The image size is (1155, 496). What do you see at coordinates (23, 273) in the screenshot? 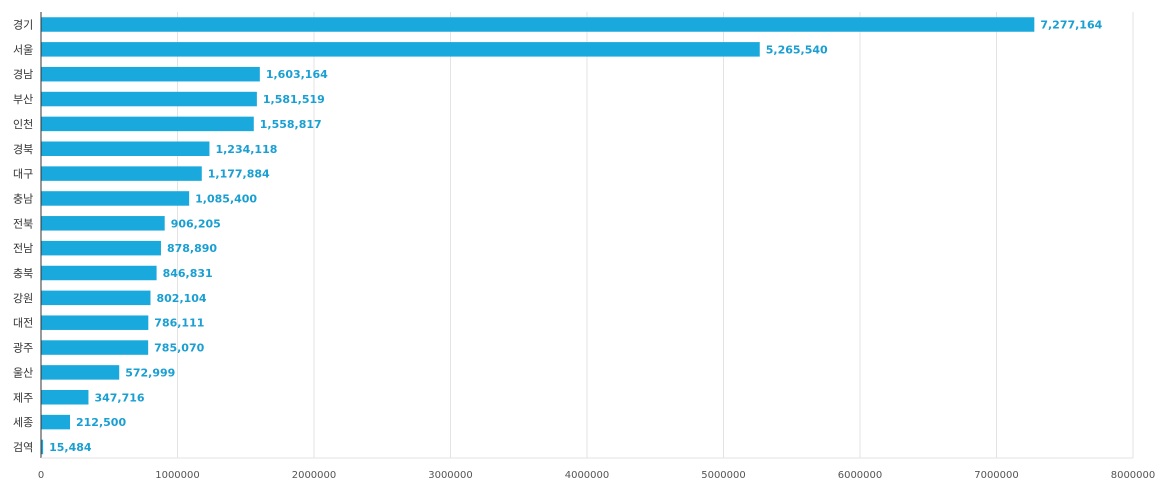
I see `category-label: 충북` at bounding box center [23, 273].